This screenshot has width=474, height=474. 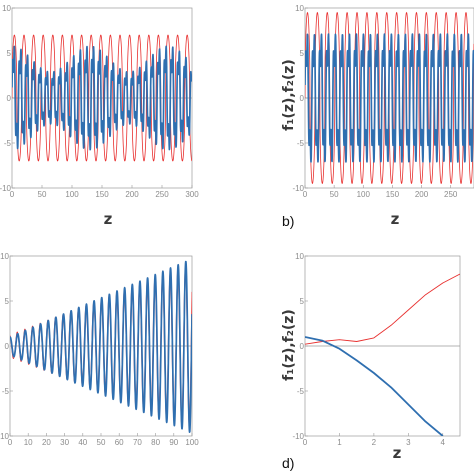 I want to click on x-tick-label: 2, so click(x=374, y=442).